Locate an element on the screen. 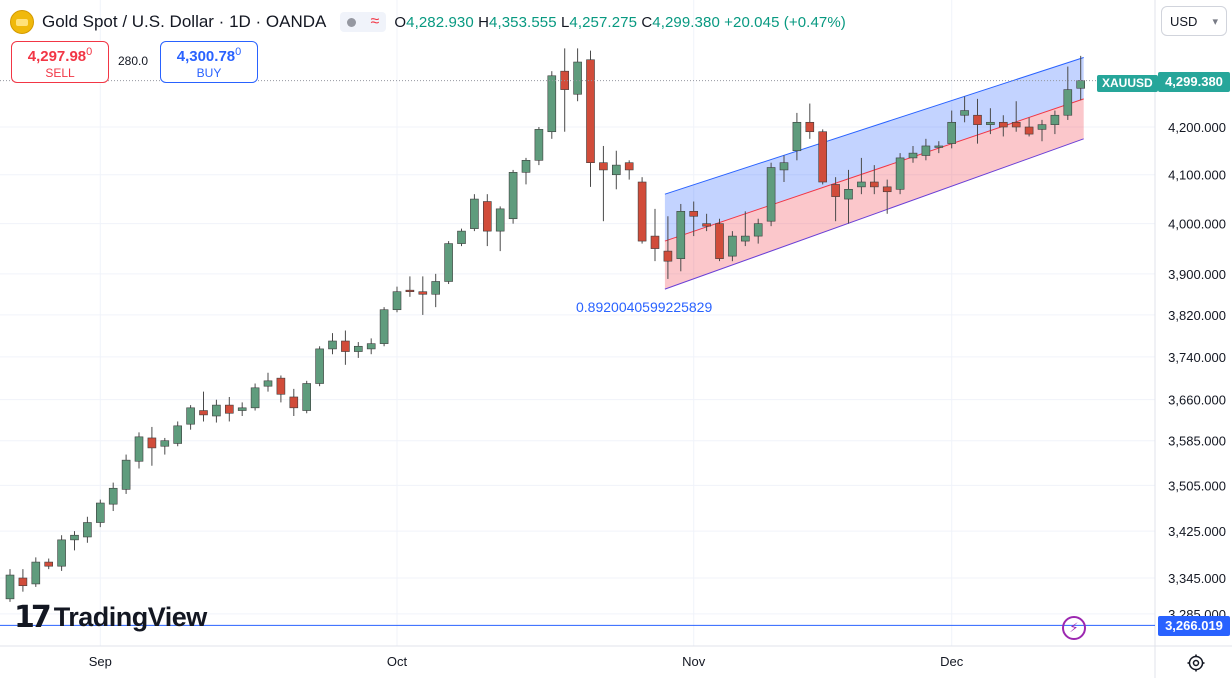  wave-icon: ≈ is located at coordinates (375, 21).